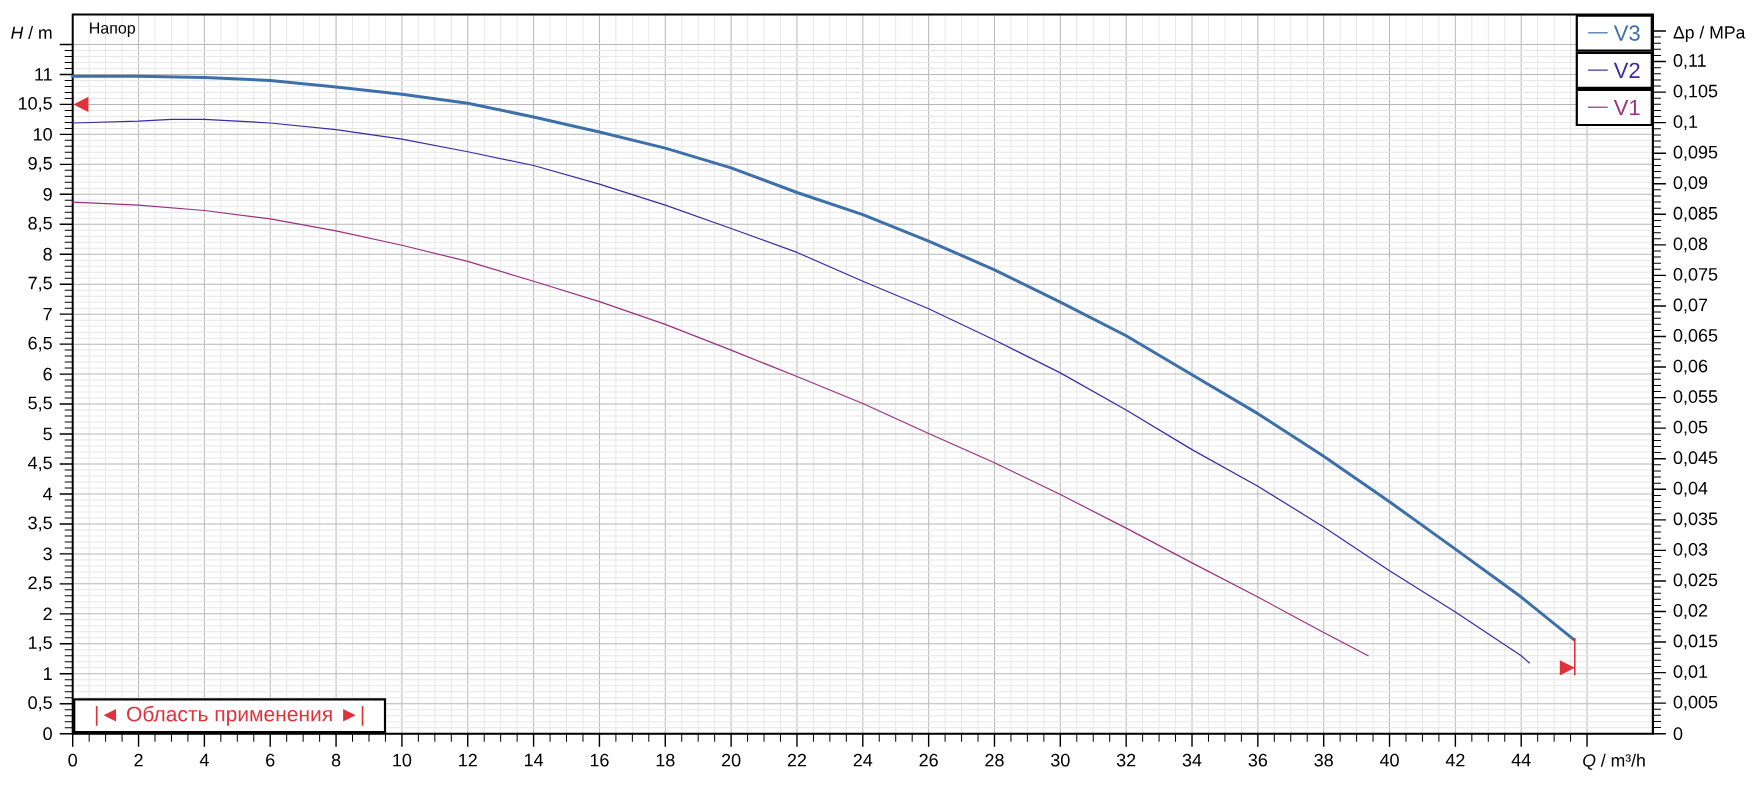 The height and width of the screenshot is (800, 1758). Describe the element at coordinates (1192, 760) in the screenshot. I see `x-tick-label: 34` at that location.